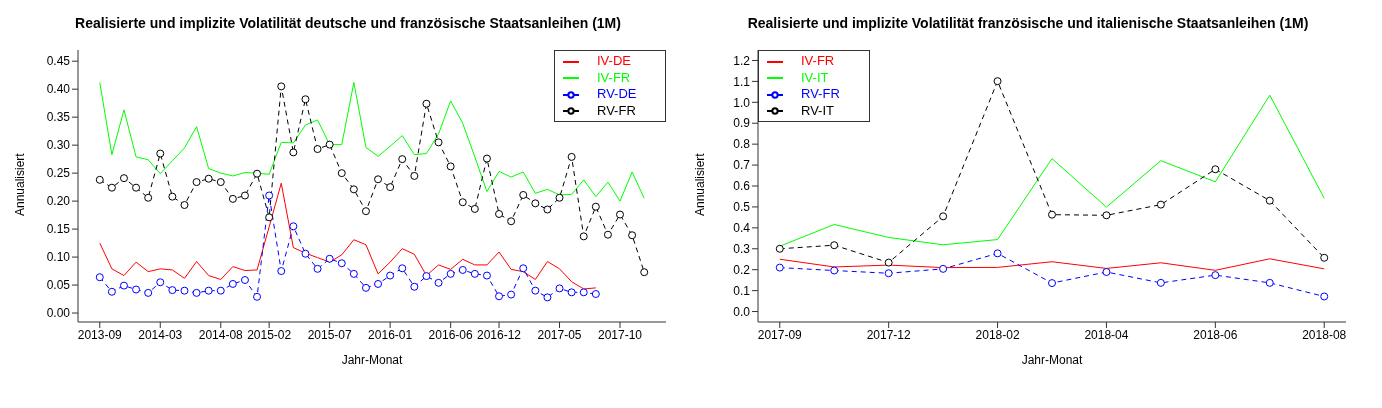  What do you see at coordinates (58, 201) in the screenshot?
I see `y-tick-label: 0.20` at bounding box center [58, 201].